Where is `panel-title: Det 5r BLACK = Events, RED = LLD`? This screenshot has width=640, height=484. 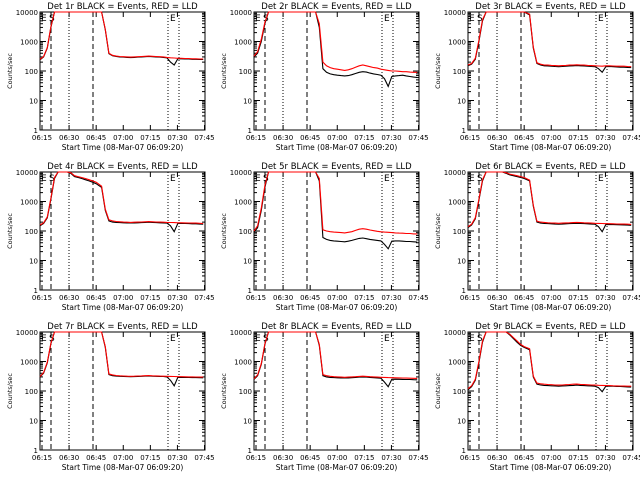 panel-title: Det 5r BLACK = Events, RED = LLD is located at coordinates (336, 167).